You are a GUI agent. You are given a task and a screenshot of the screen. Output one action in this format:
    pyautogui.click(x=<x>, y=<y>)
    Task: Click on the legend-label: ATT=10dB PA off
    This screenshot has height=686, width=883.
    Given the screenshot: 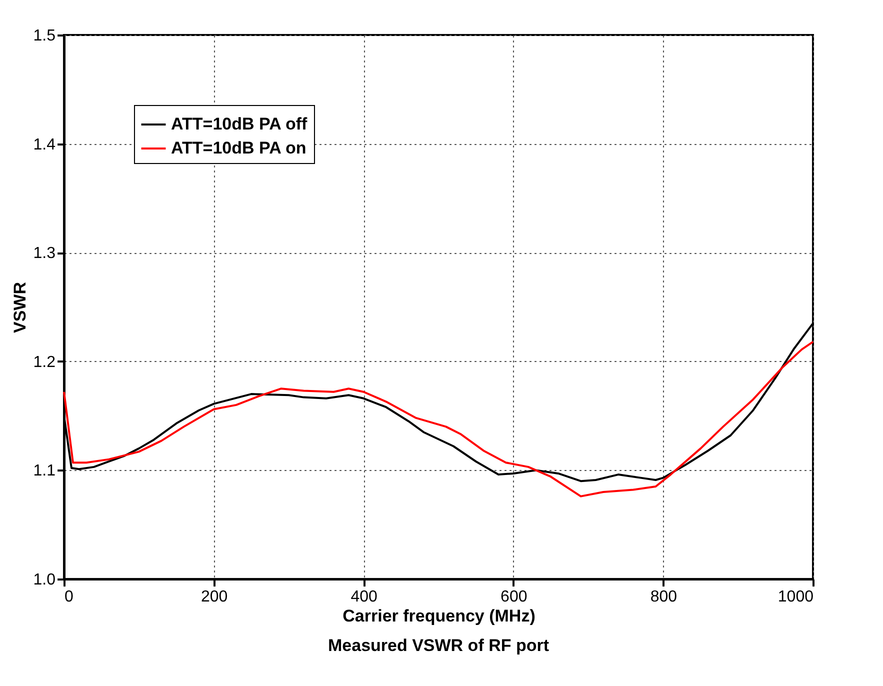 What is the action you would take?
    pyautogui.click(x=239, y=124)
    